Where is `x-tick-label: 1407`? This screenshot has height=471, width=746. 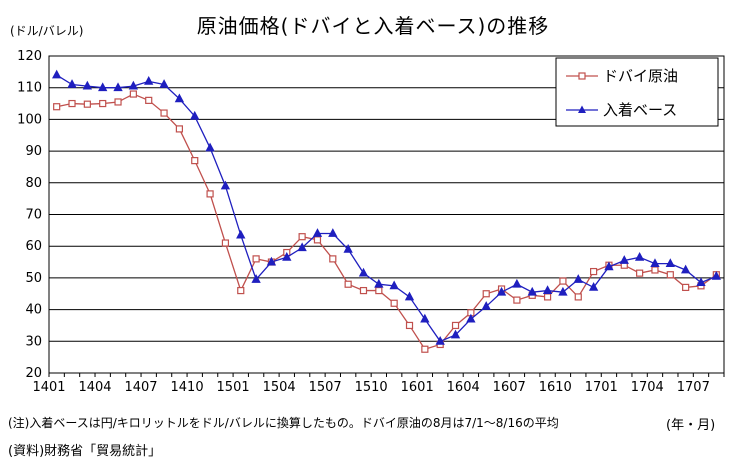 x-tick-label: 1407 is located at coordinates (140, 387).